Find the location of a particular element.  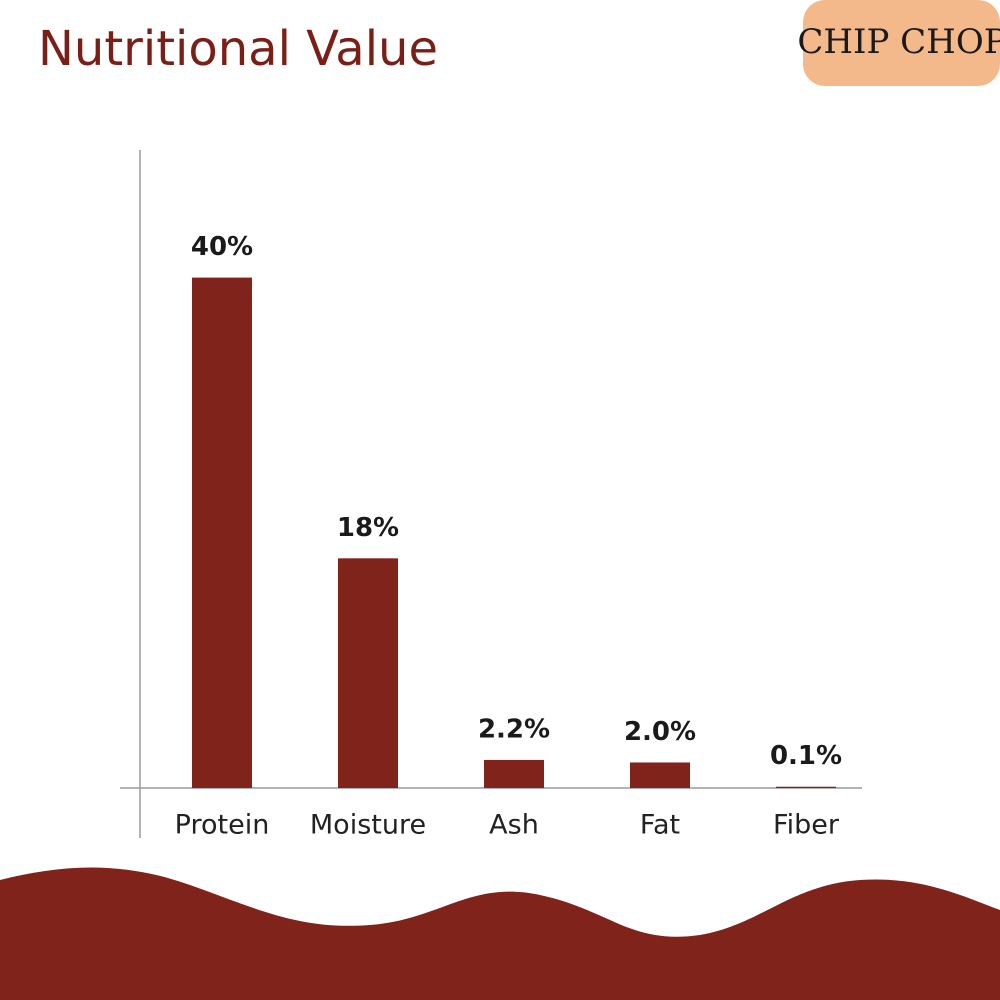

chart-title: Nutritional Value is located at coordinates (238, 49).